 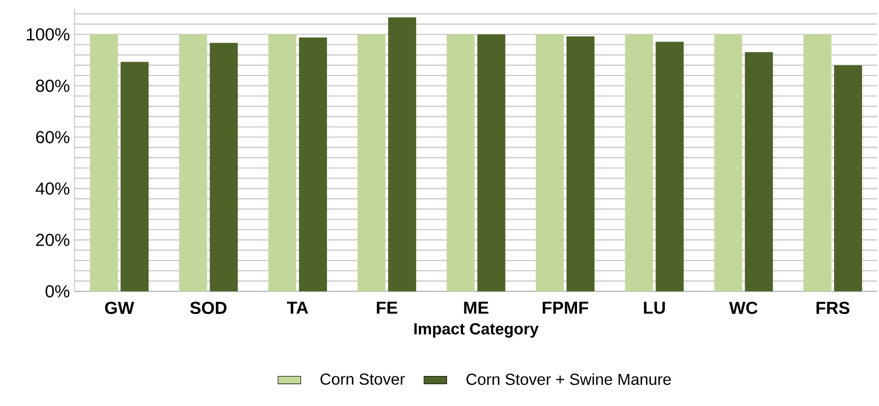 I want to click on x-tick-label: LU, so click(x=654, y=308).